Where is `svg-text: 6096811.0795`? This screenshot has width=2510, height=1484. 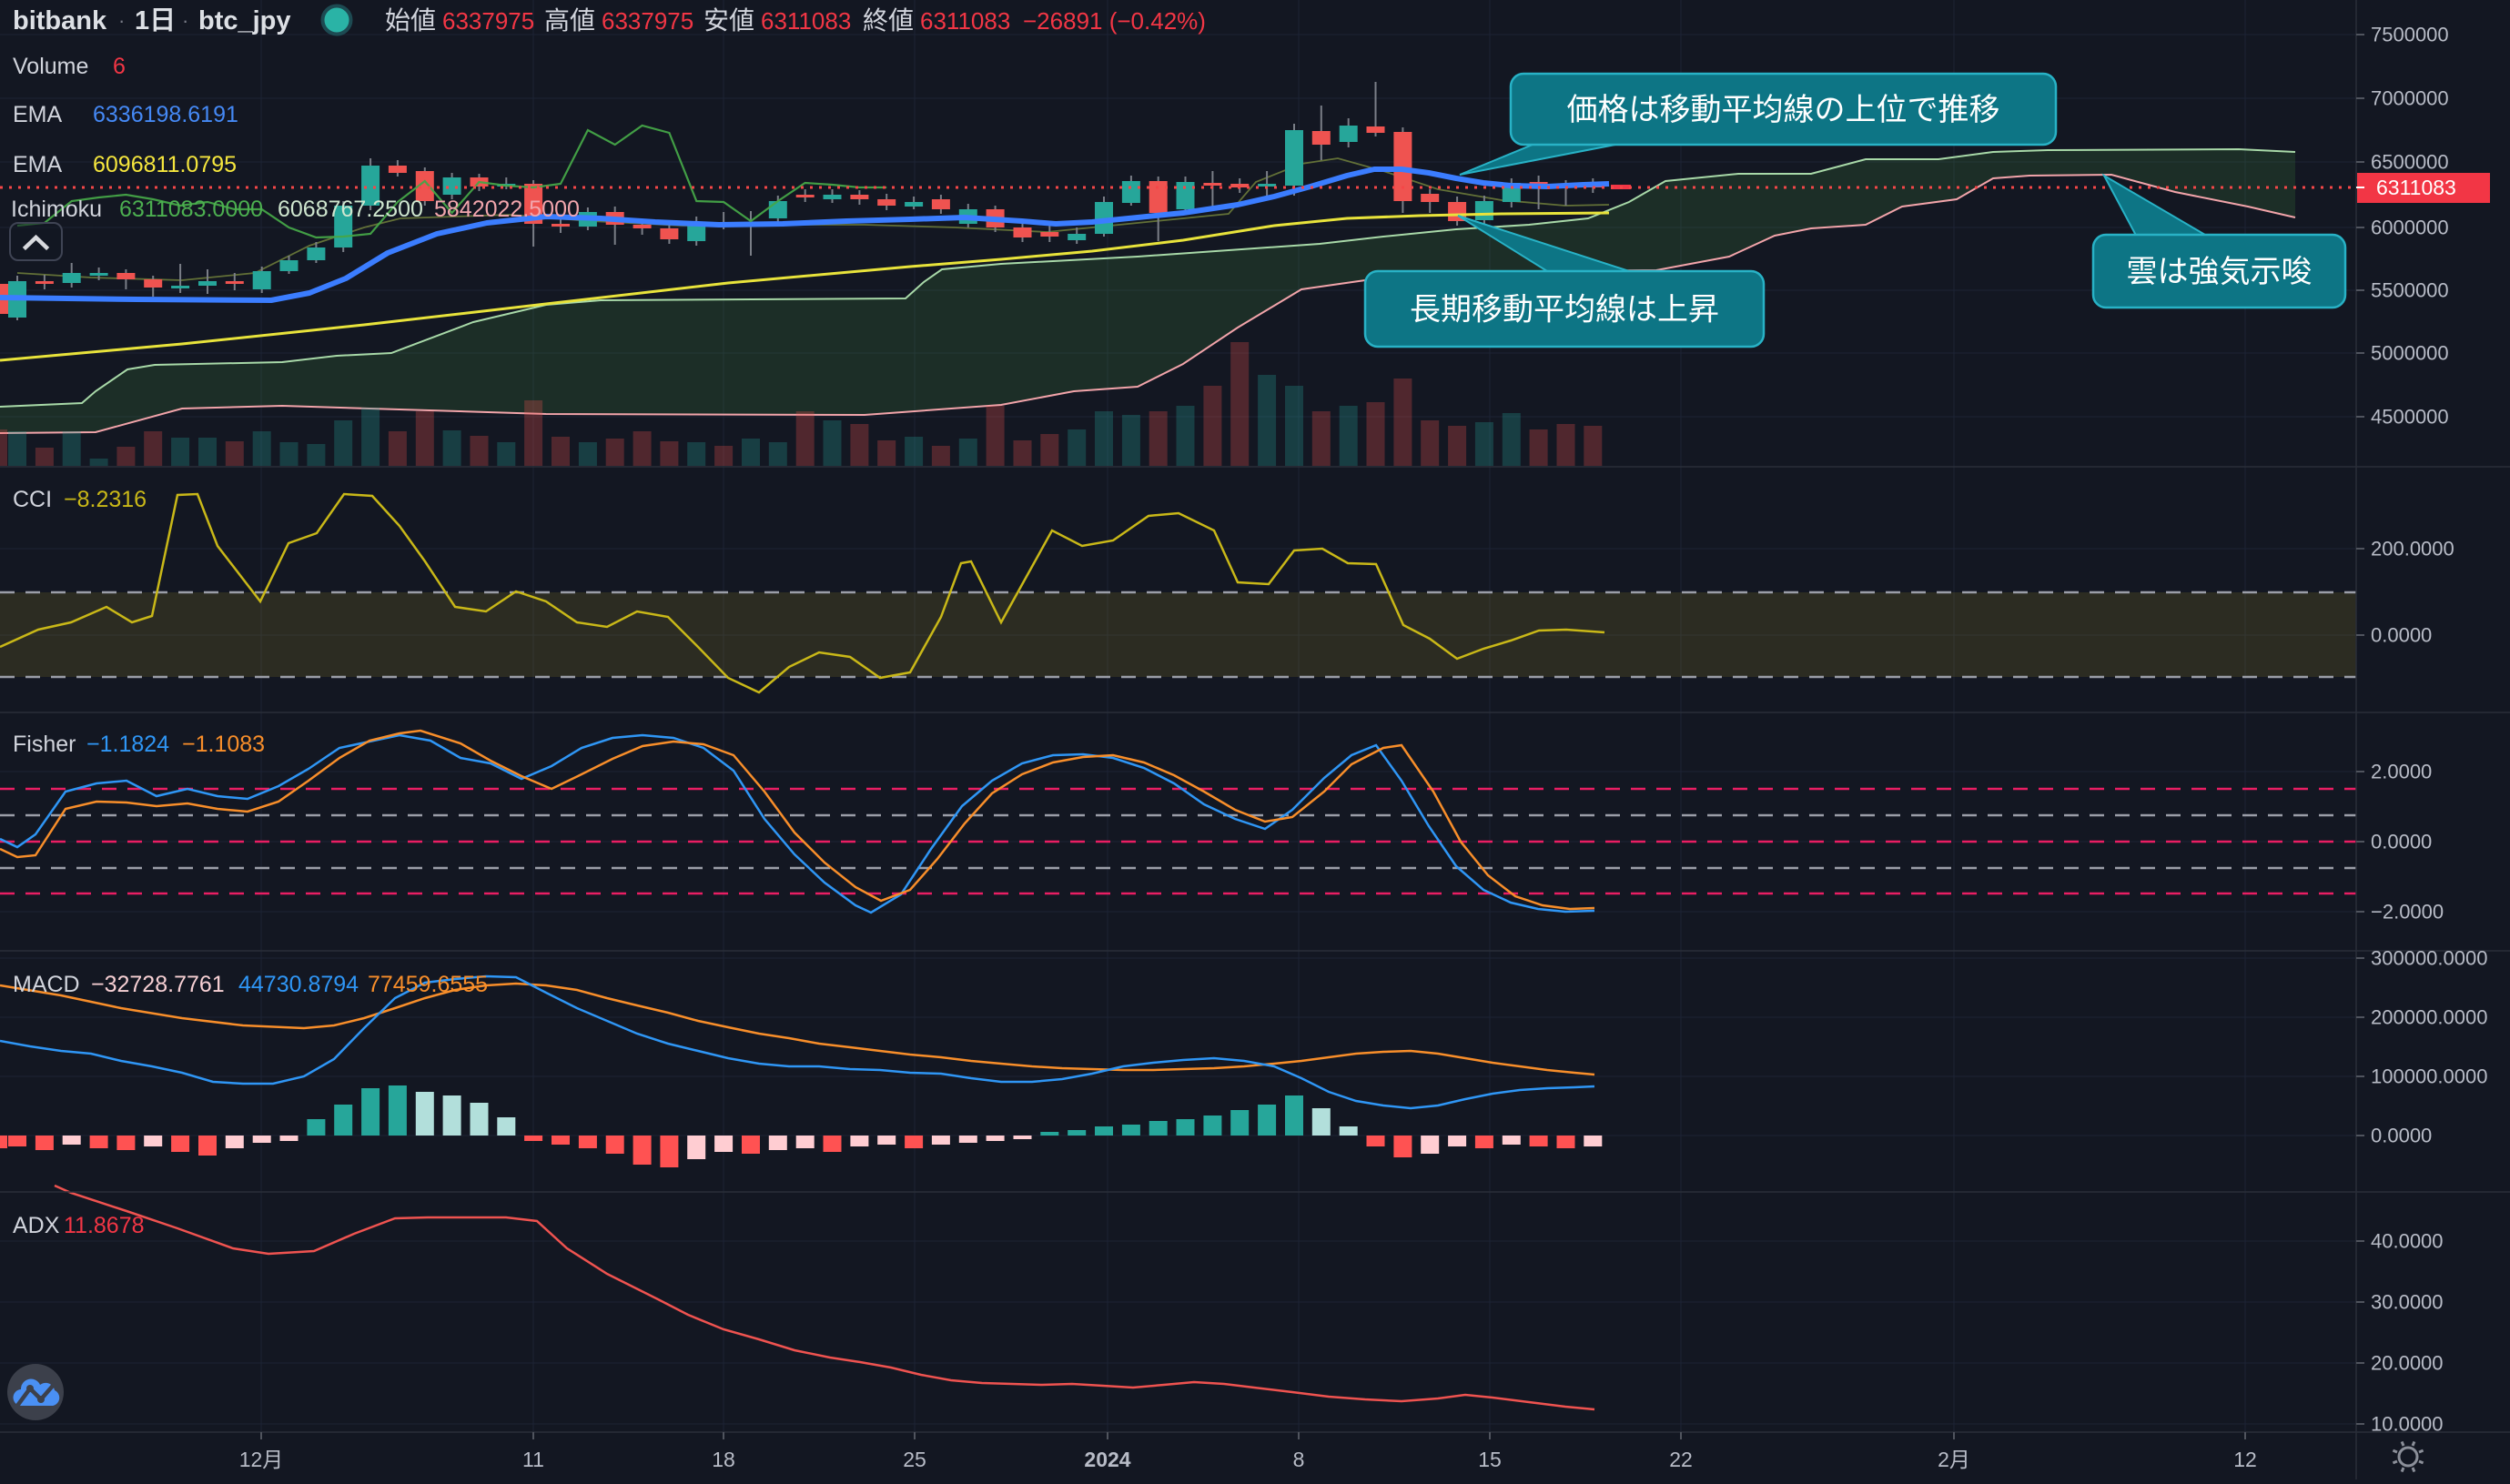 svg-text: 6096811.0795 is located at coordinates (165, 164).